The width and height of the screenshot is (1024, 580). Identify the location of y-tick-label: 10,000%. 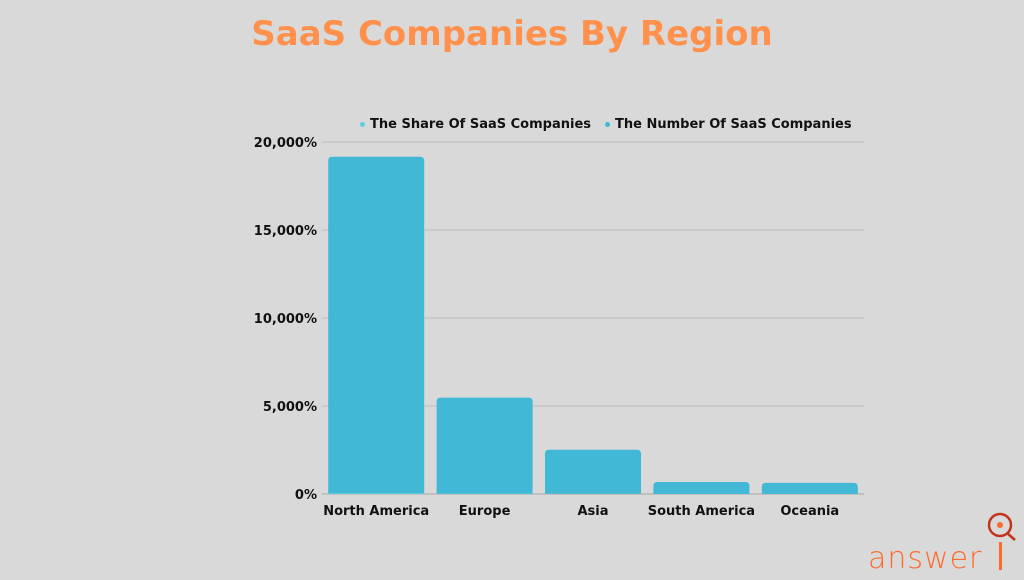
(285, 319).